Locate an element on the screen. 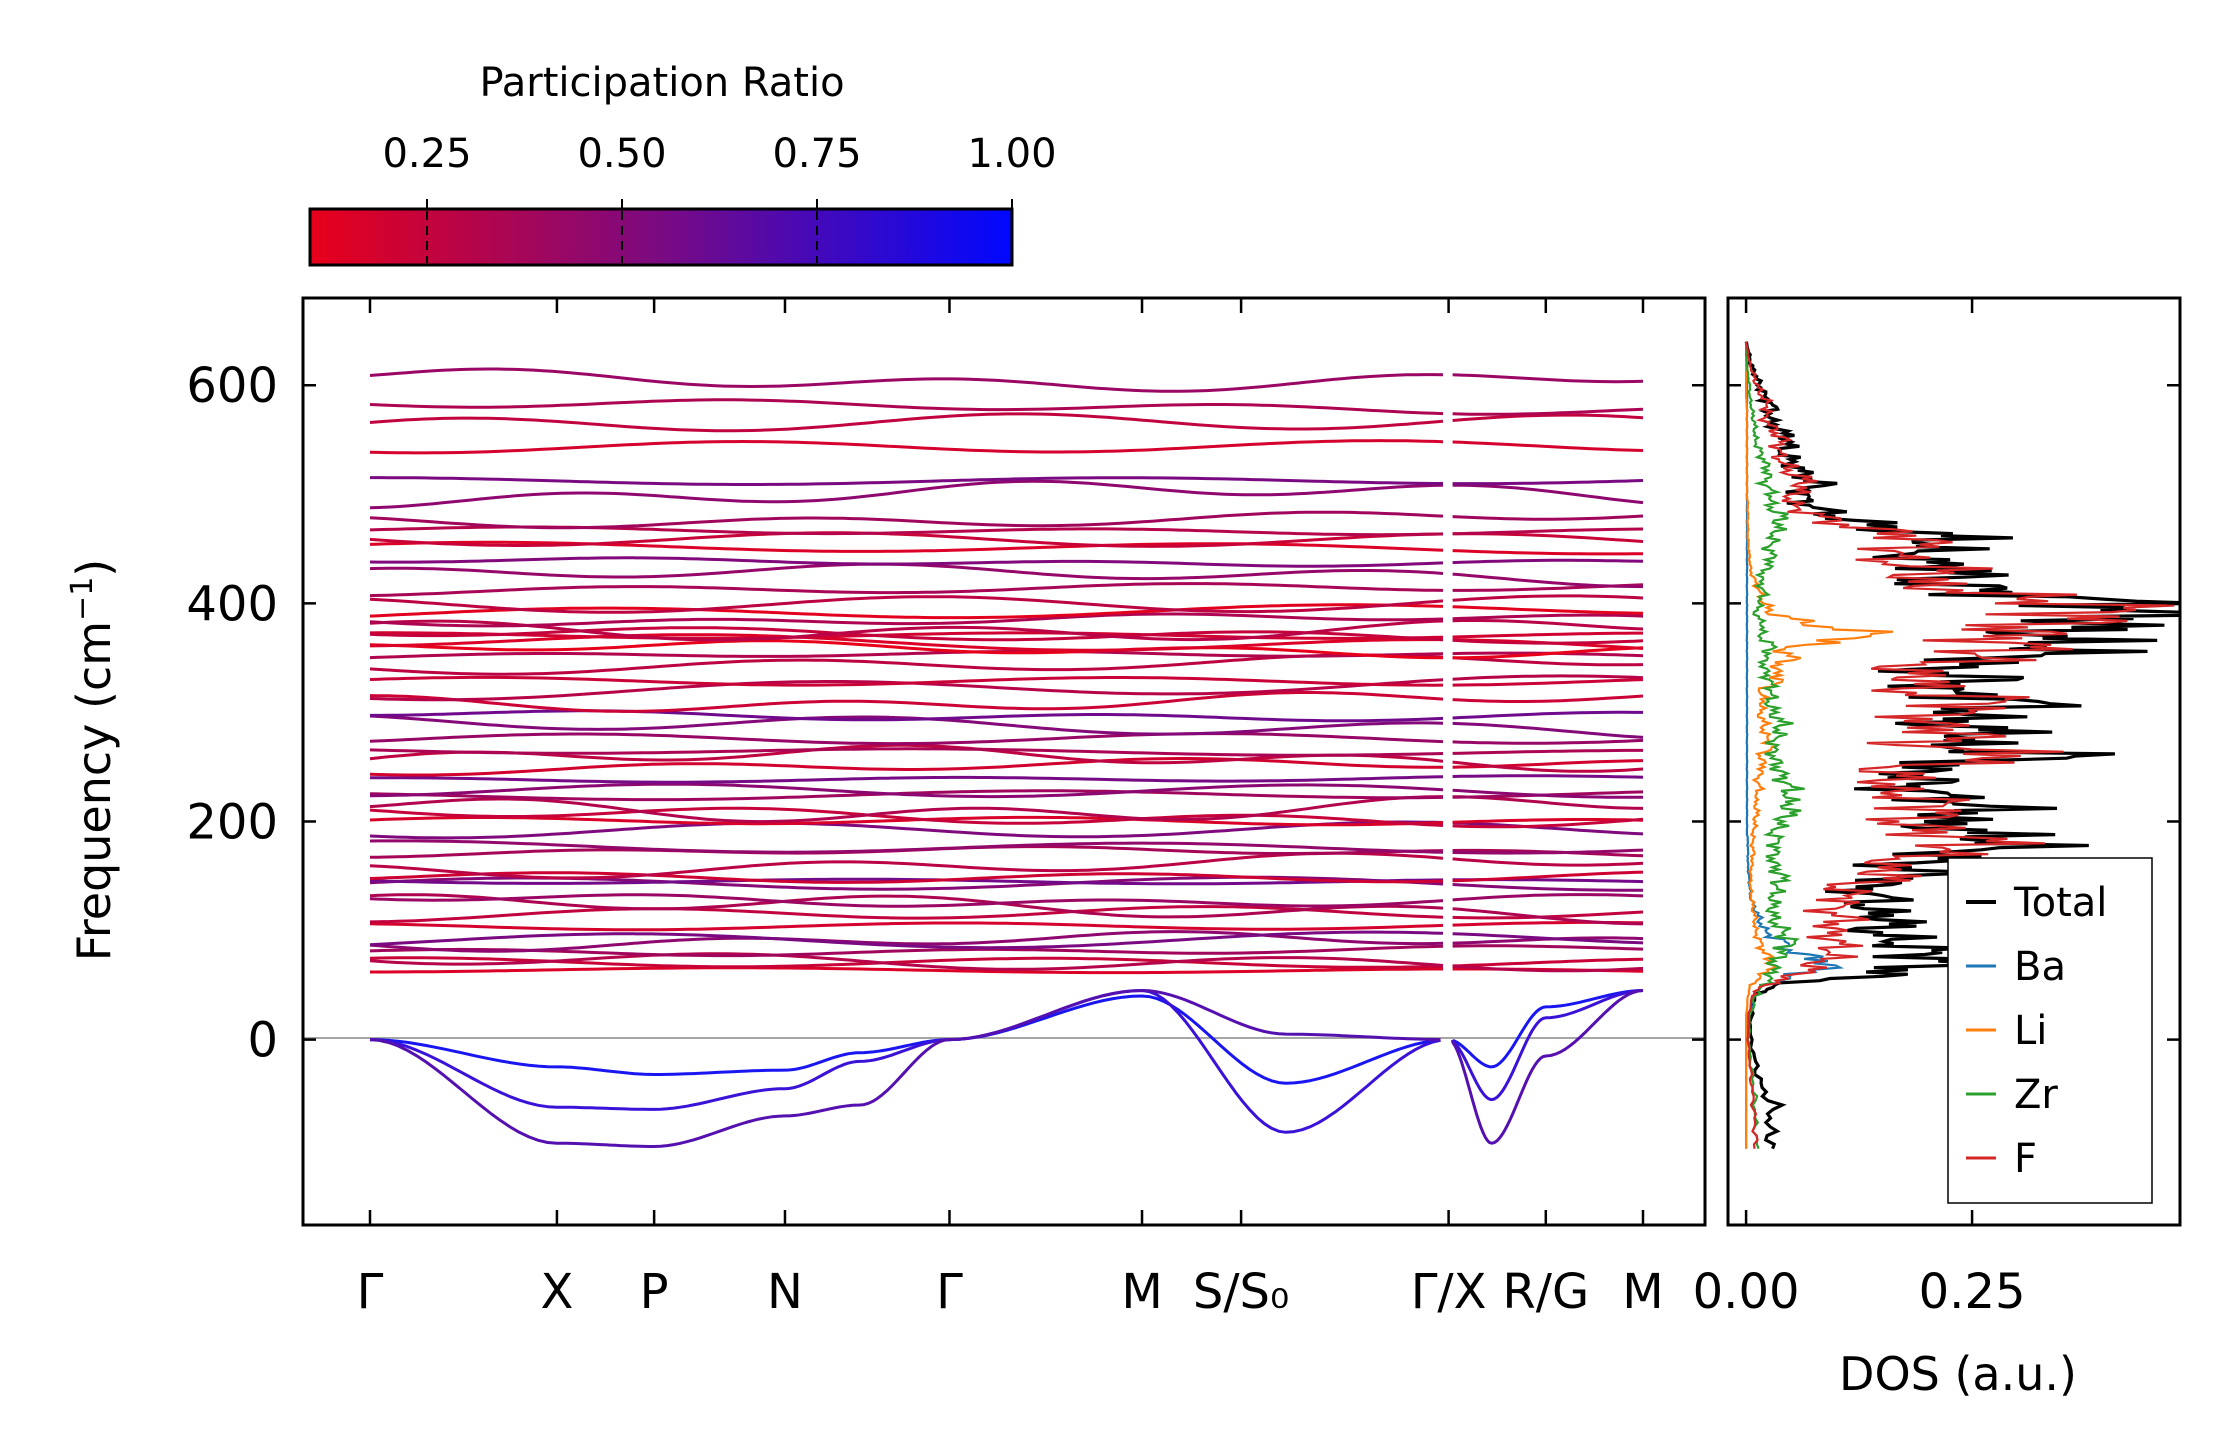 The image size is (2222, 1455). colorbar-tick-label: 1.00 is located at coordinates (1011, 154).